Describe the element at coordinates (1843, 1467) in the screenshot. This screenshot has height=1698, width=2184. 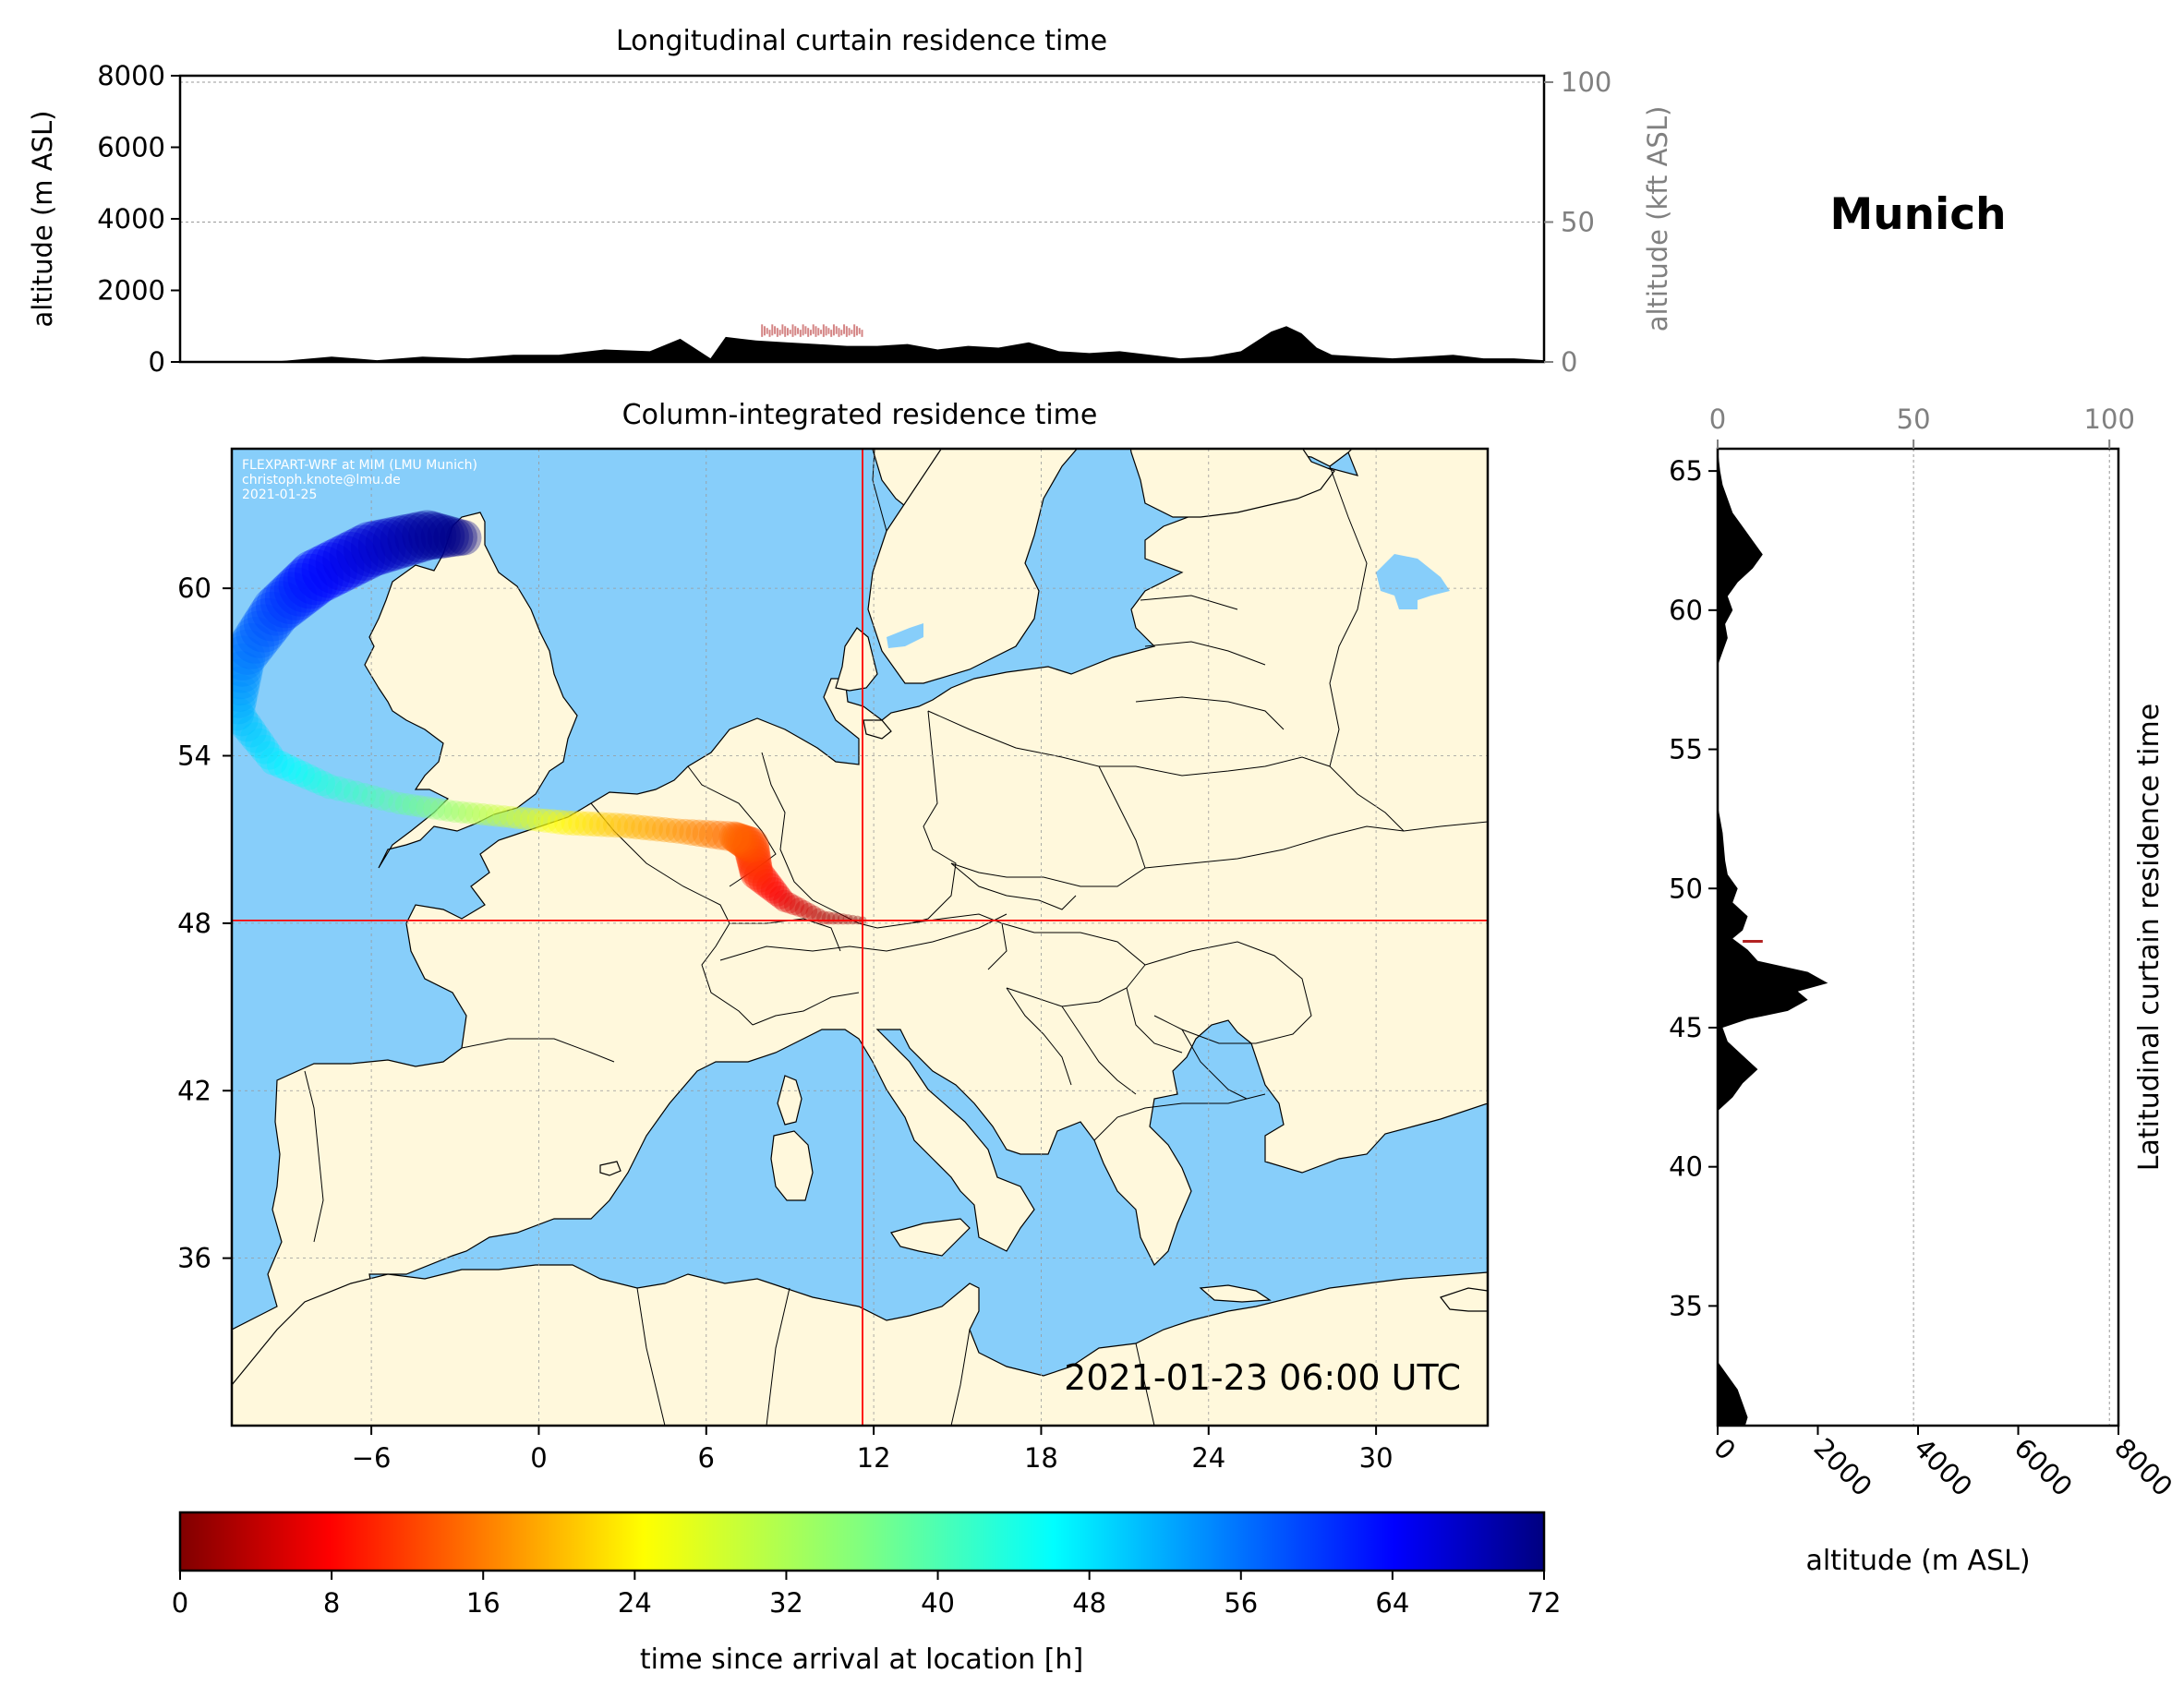
I see `latitudinal-x-tick-label: 2000` at that location.